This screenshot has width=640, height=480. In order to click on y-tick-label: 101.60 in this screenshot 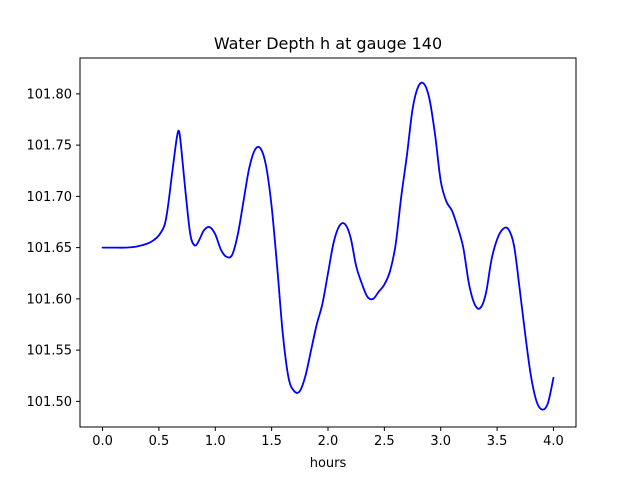, I will do `click(50, 299)`.